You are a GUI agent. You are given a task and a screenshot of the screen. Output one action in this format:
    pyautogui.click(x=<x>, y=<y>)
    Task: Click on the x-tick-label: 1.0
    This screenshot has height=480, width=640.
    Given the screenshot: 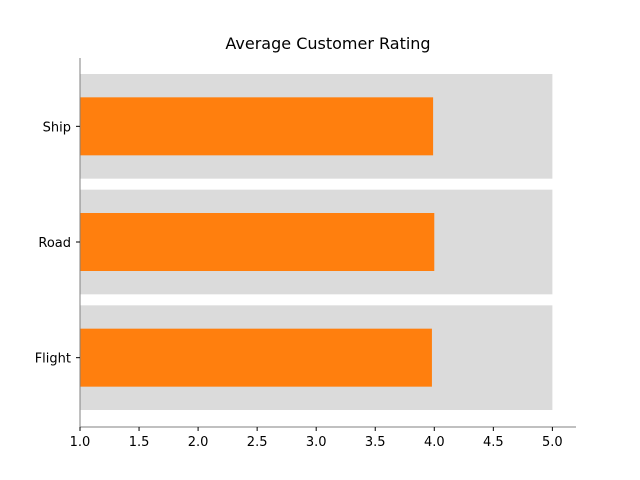 What is the action you would take?
    pyautogui.click(x=80, y=442)
    